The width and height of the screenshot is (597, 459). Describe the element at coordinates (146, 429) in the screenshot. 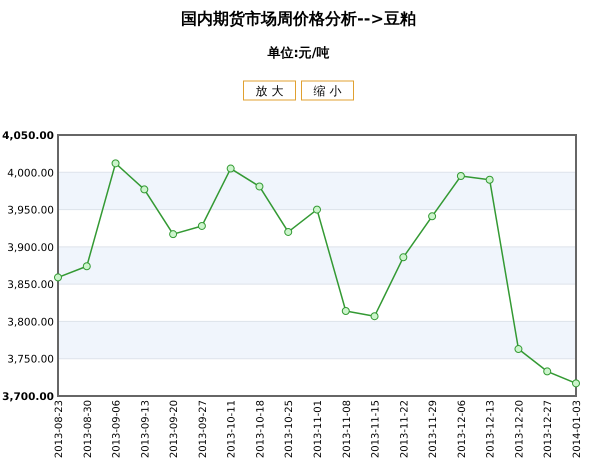

I see `x-tick-label: 2013-09-13` at that location.